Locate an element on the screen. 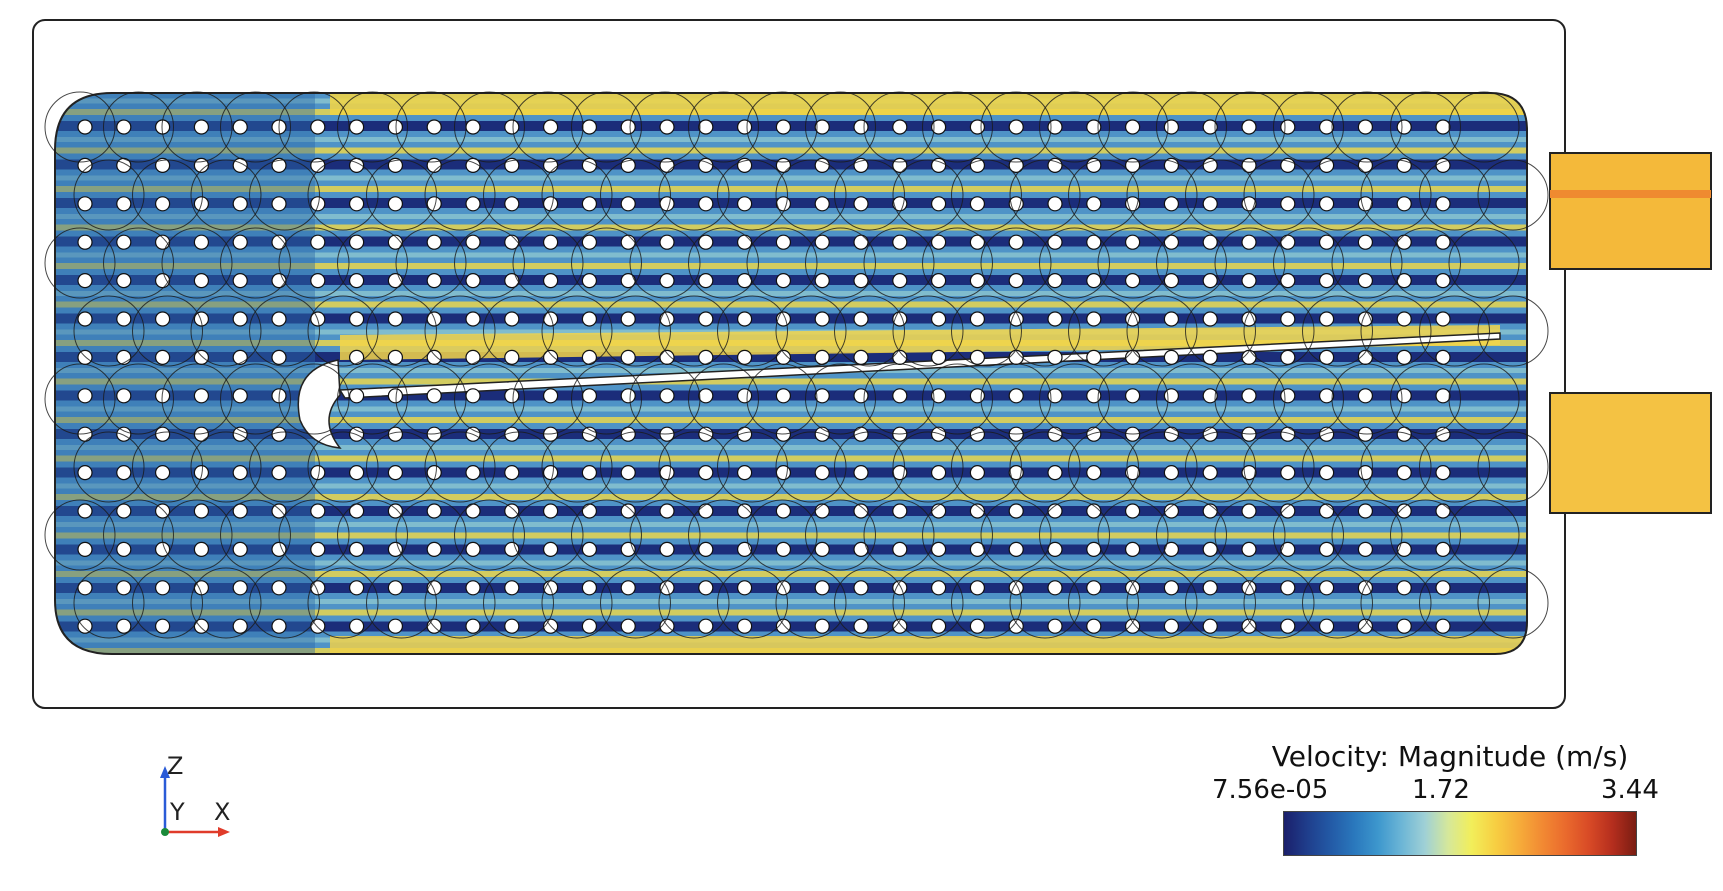 The width and height of the screenshot is (1723, 891). legend-colorbar is located at coordinates (1460, 833).